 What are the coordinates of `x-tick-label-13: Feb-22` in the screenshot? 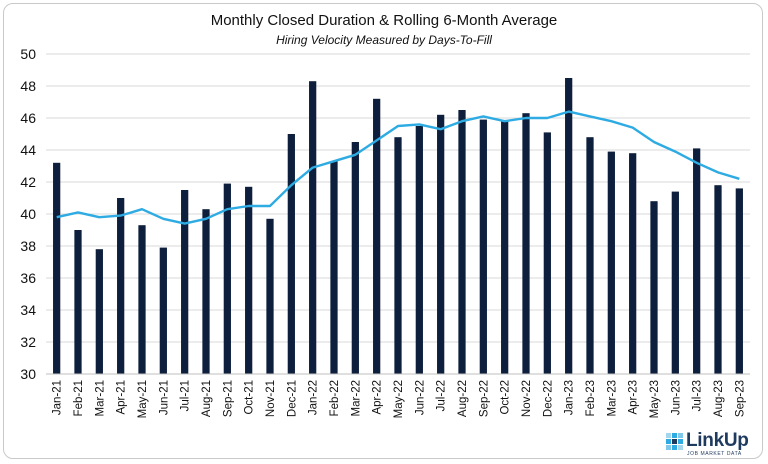 It's located at (335, 398).